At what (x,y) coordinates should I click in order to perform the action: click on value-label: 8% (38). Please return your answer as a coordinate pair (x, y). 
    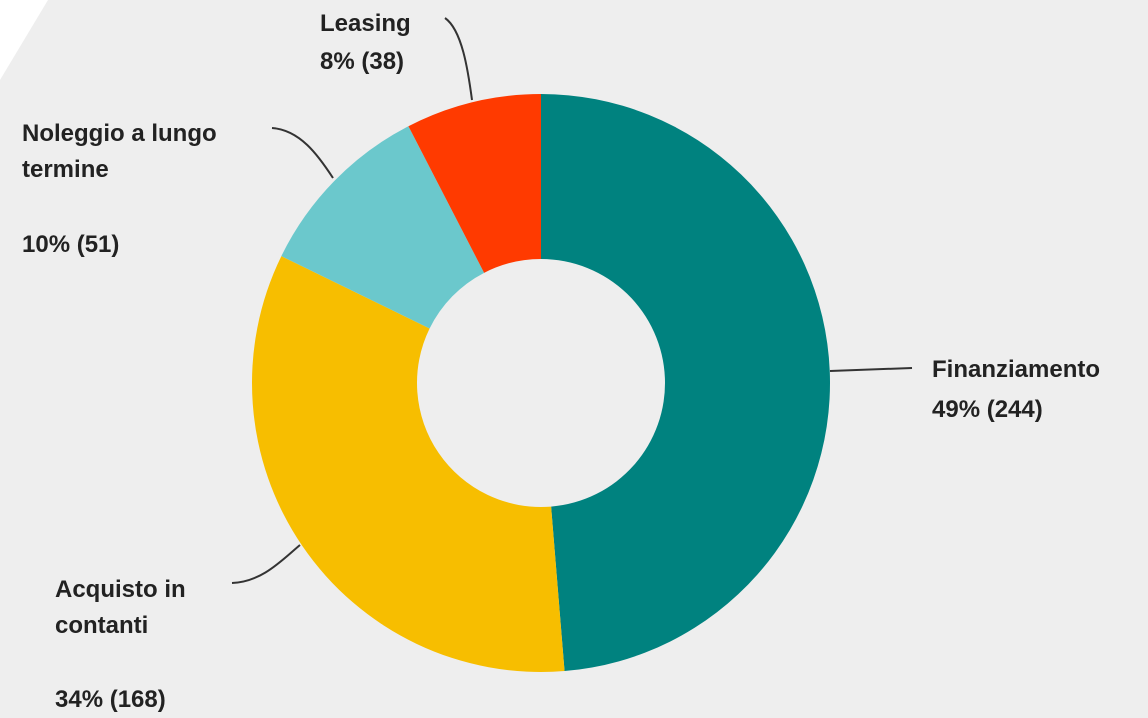
    Looking at the image, I should click on (362, 61).